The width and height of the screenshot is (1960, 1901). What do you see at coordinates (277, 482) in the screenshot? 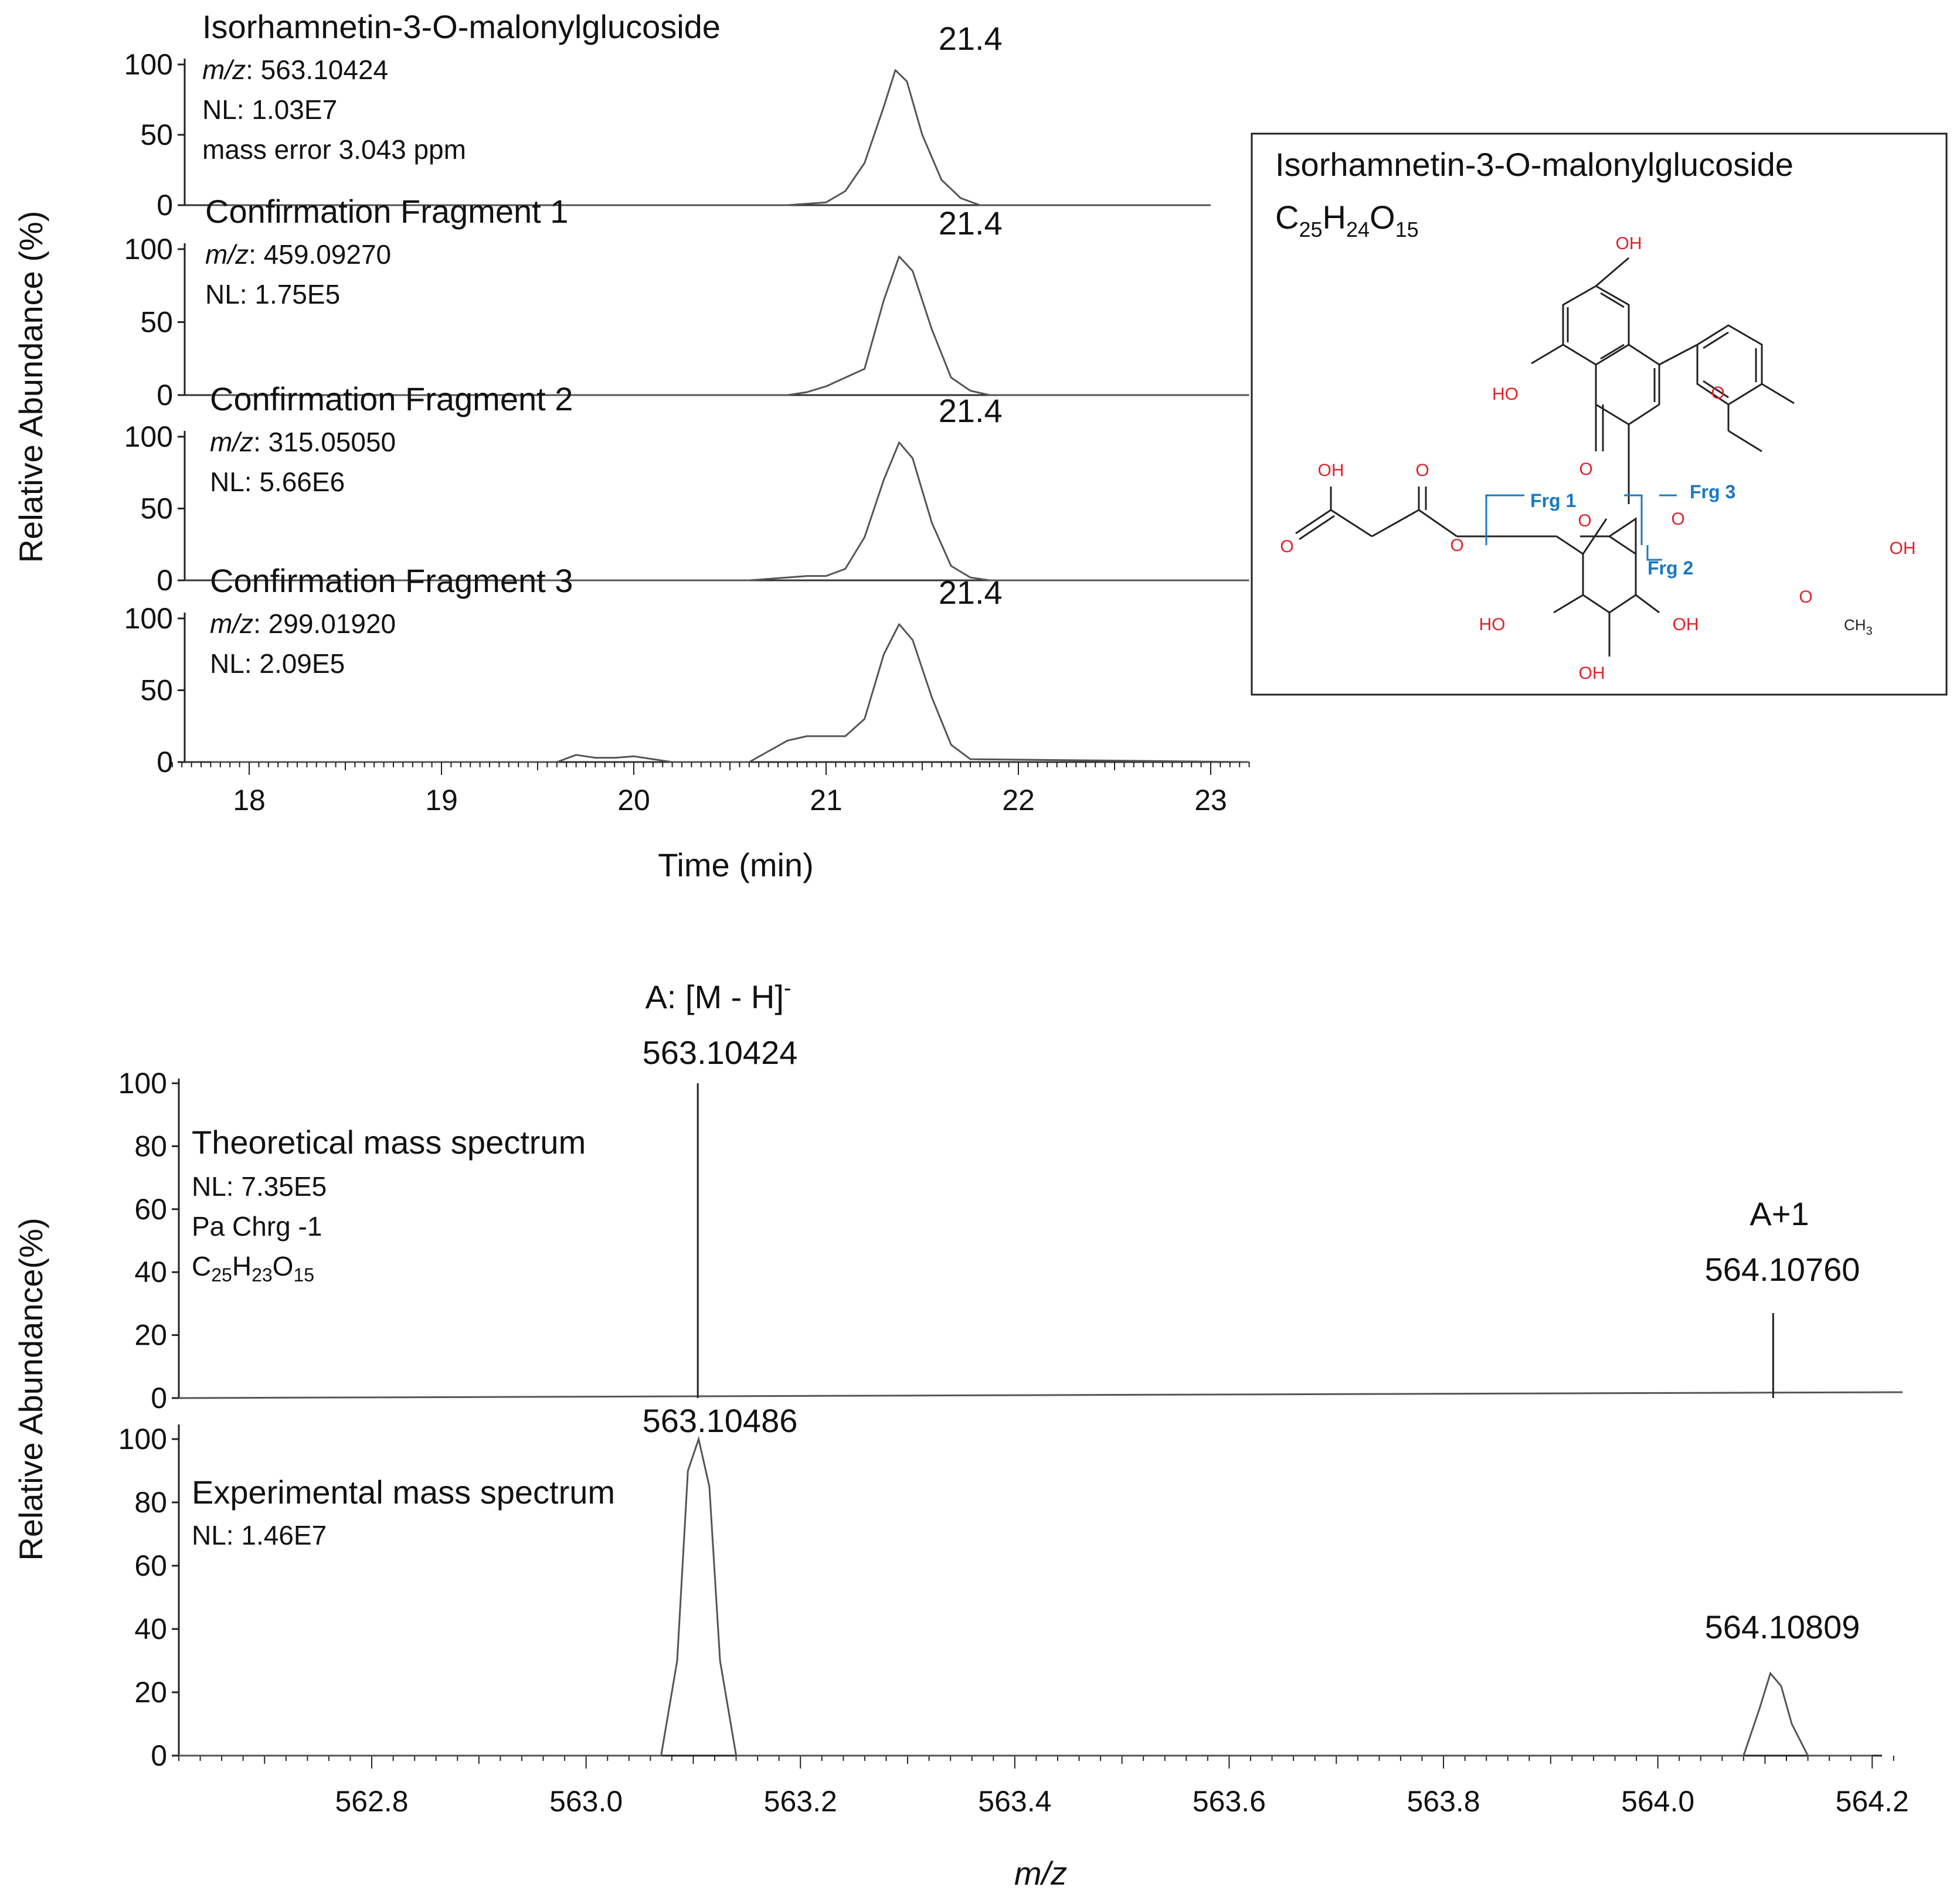
I see `chrom-panel-nl: NL: 5.66E6` at bounding box center [277, 482].